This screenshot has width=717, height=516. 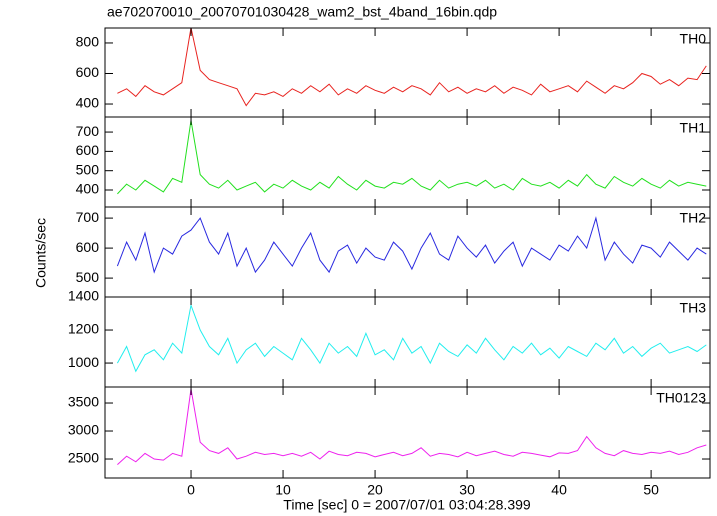 I want to click on y-tick-label: 1200, so click(x=83, y=329).